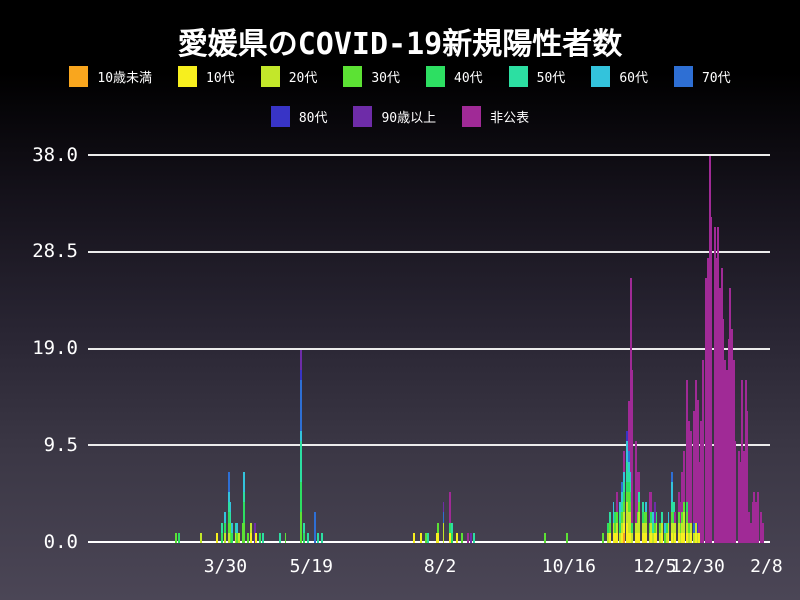 Image resolution: width=800 pixels, height=600 pixels. Describe the element at coordinates (371, 76) in the screenshot. I see `legend-item-t30: 30代` at that location.